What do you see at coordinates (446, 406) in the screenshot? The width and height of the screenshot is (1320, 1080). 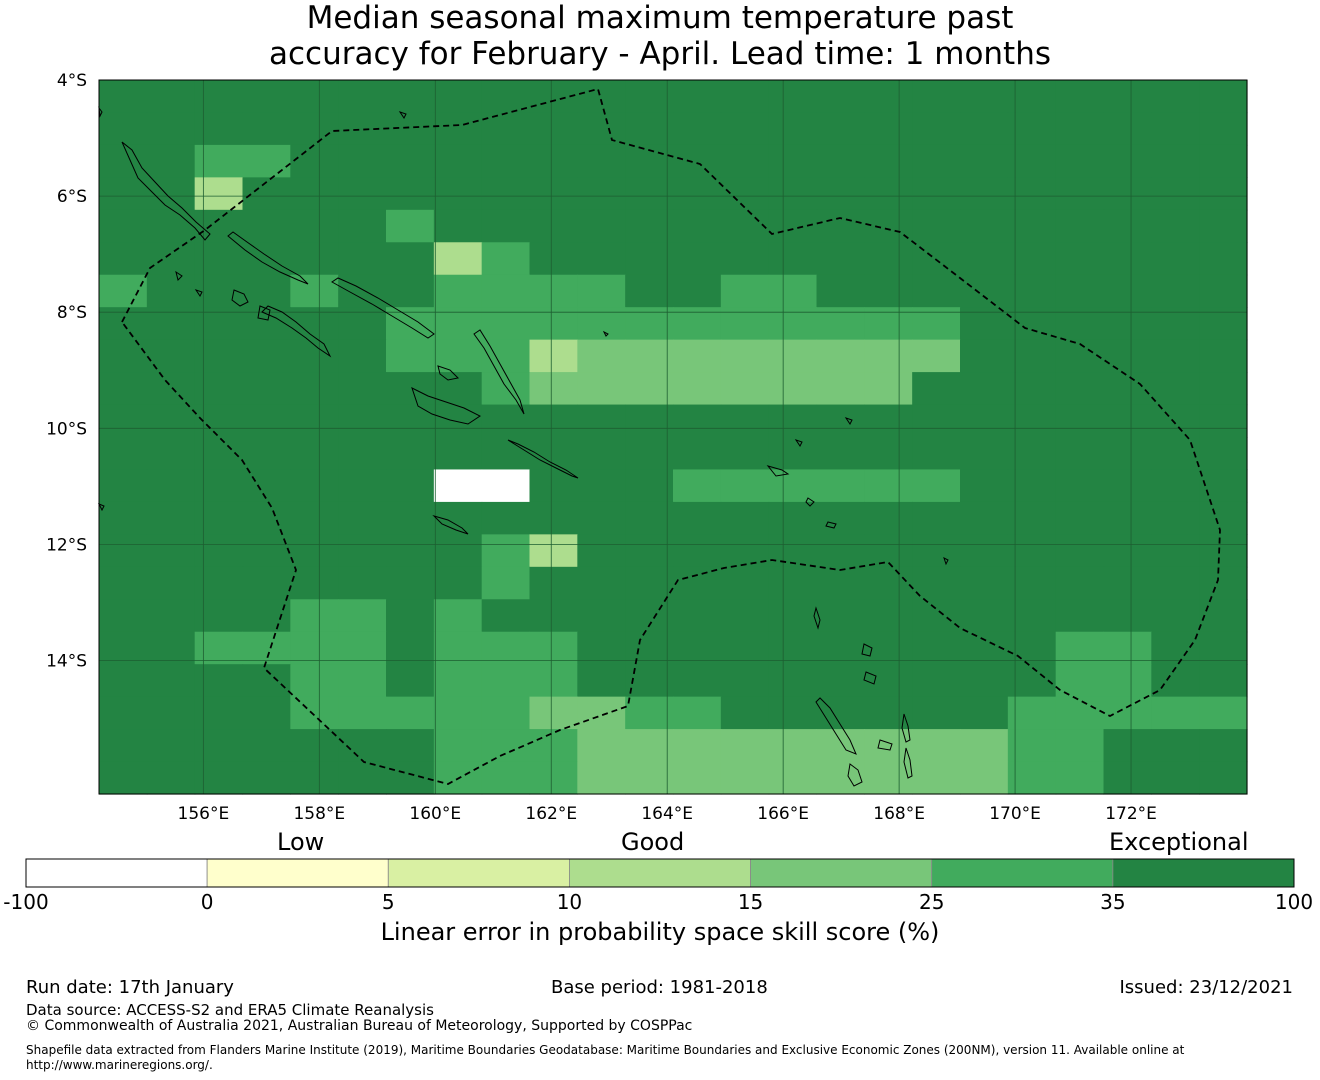 I see `island-guadalcanal` at bounding box center [446, 406].